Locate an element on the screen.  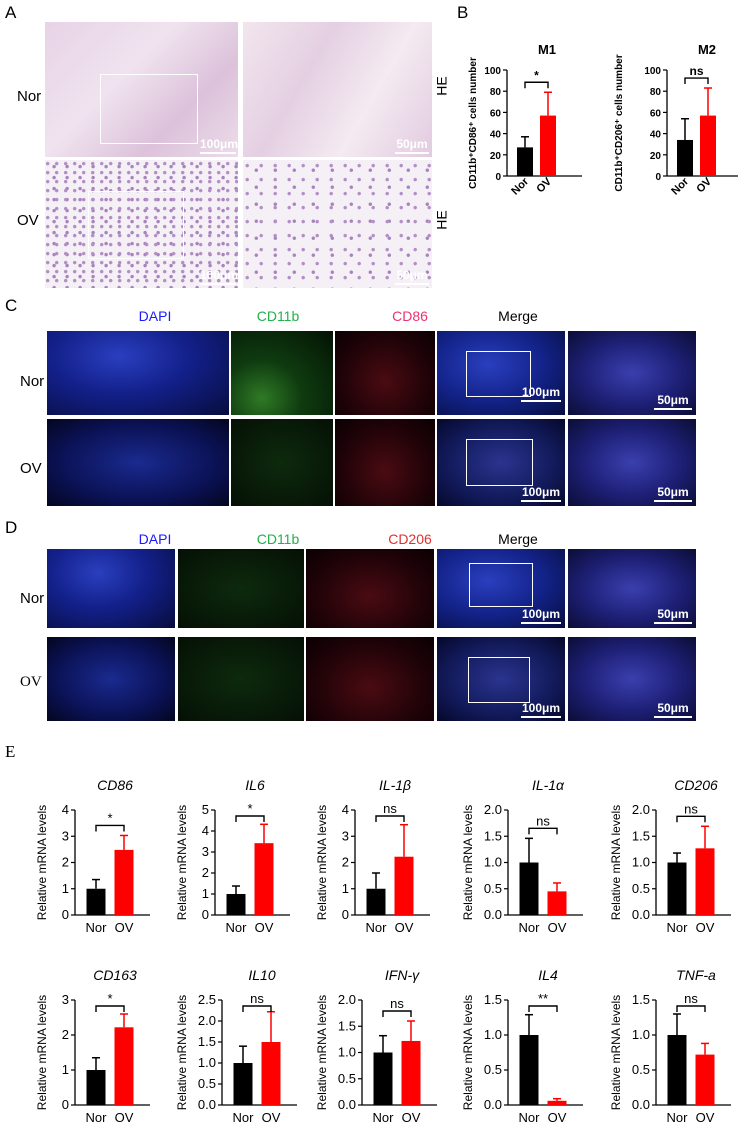
row-label-nor: Nor is located at coordinates (32, 598).